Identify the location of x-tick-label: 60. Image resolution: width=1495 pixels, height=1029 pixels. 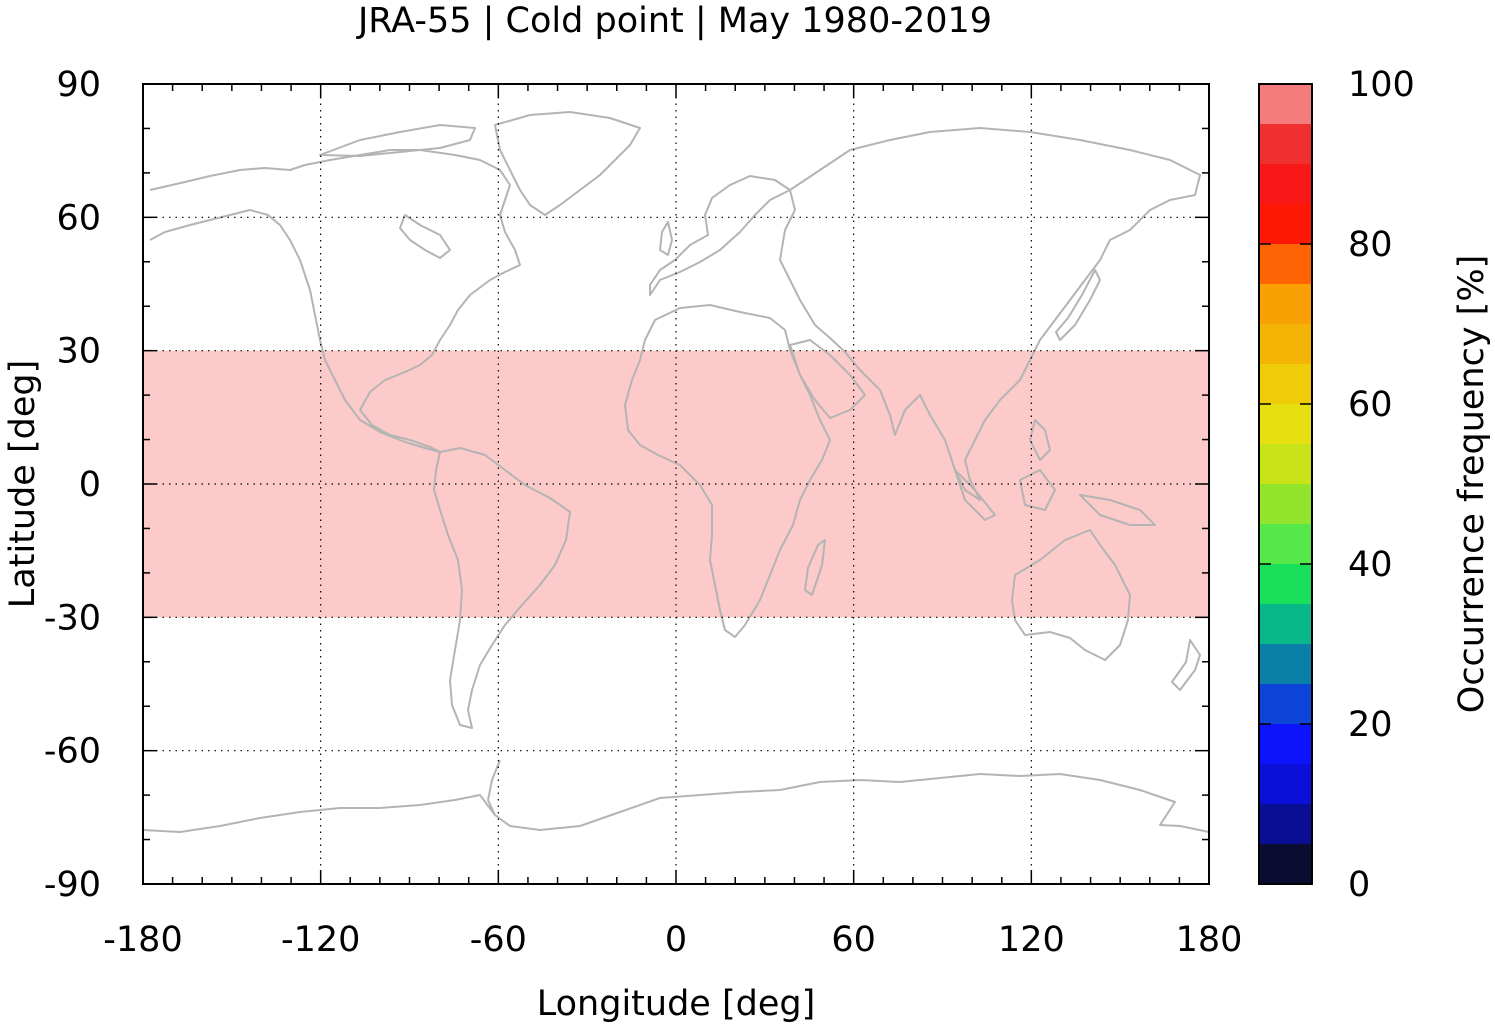
(853, 940).